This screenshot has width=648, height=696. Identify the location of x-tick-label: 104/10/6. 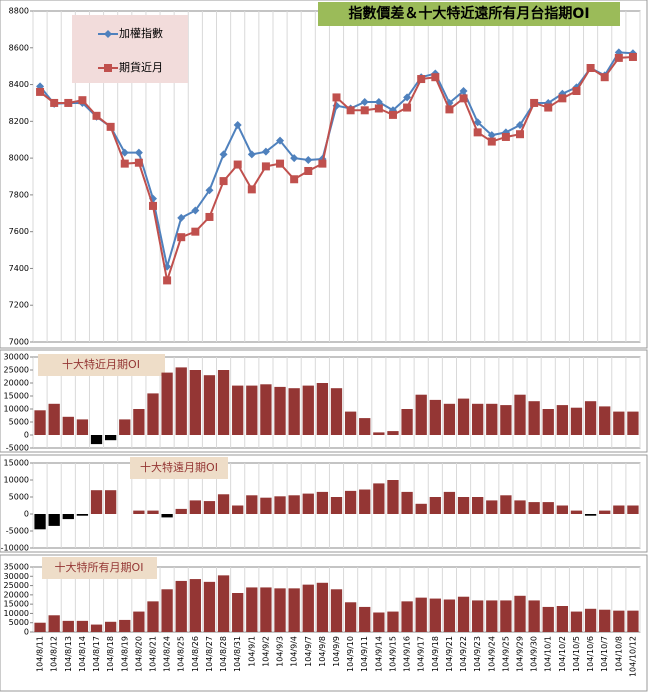
(590, 654).